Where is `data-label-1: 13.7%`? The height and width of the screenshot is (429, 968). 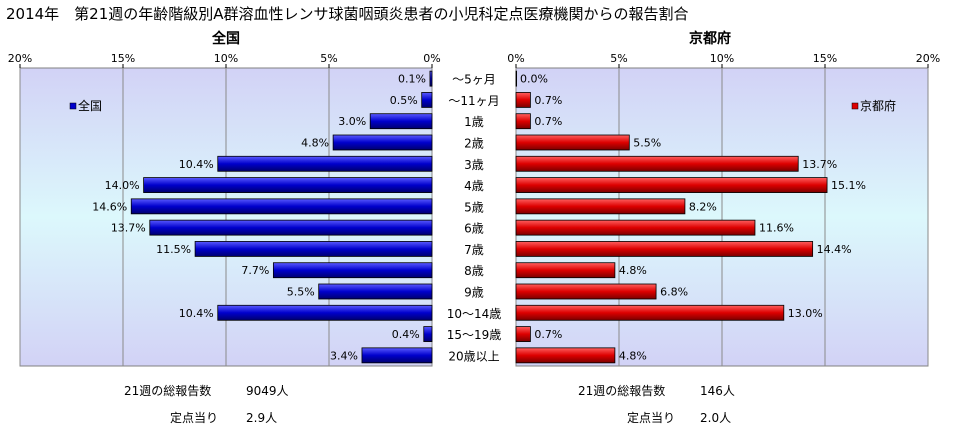
data-label-1: 13.7% is located at coordinates (819, 164).